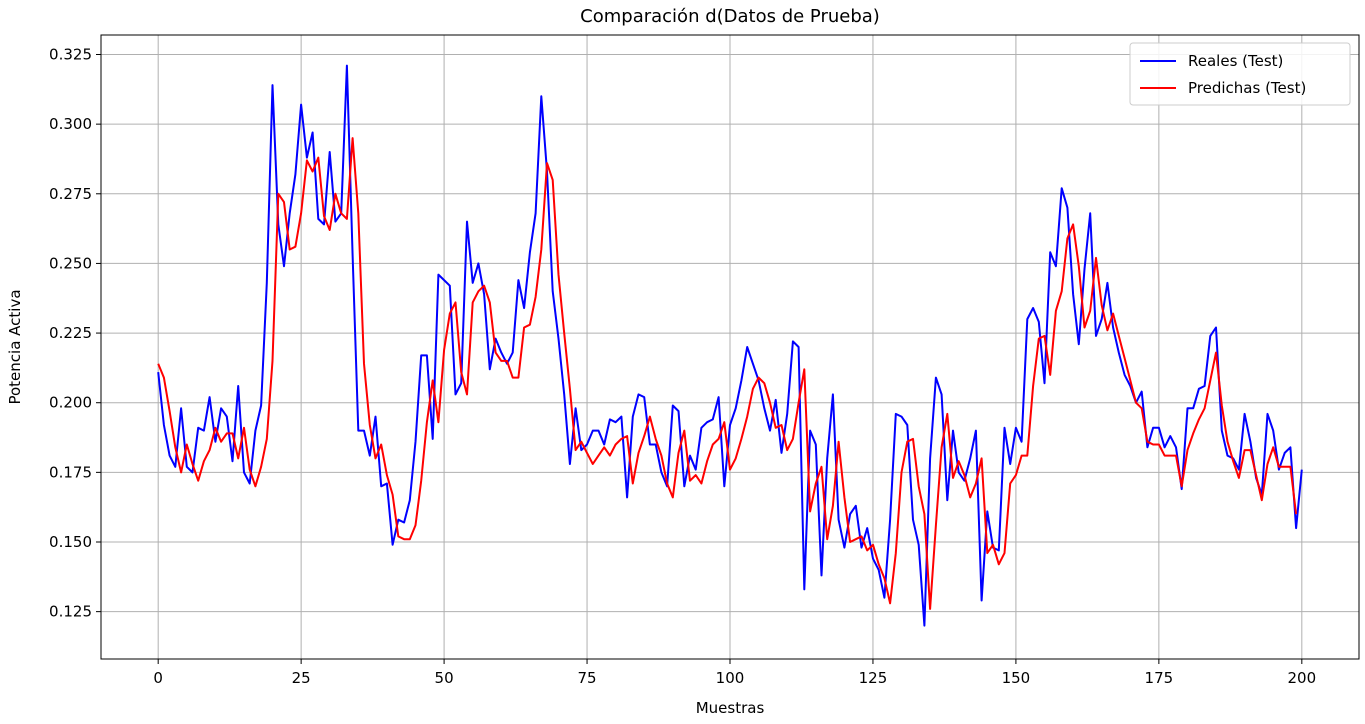 The image size is (1365, 724). I want to click on y-tick-label: 0.225, so click(70, 333).